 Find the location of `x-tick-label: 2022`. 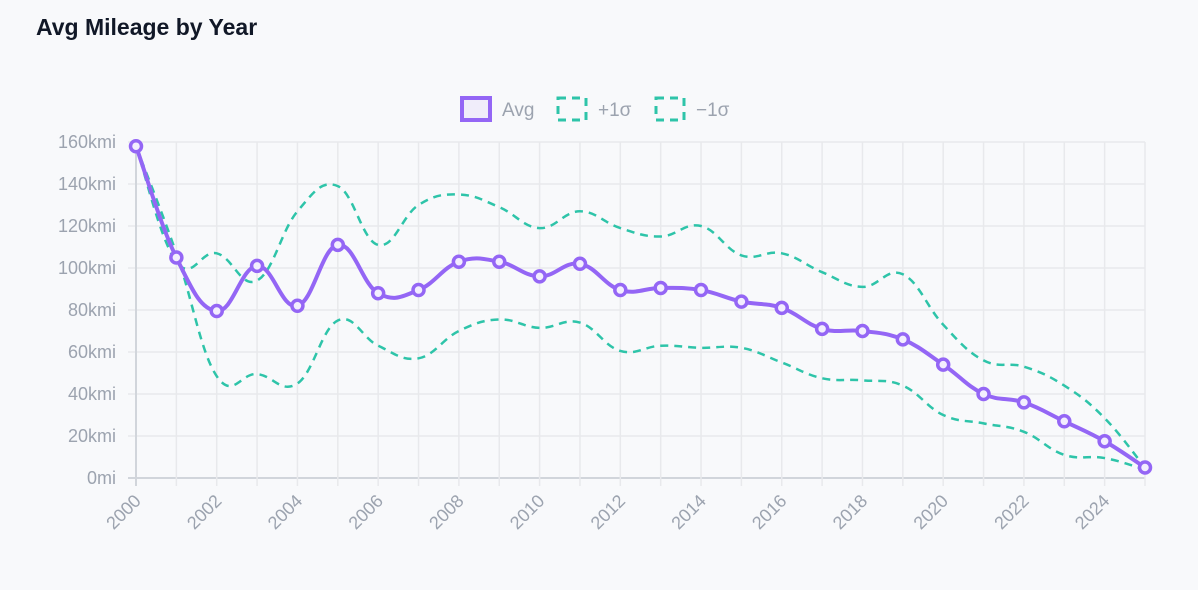

x-tick-label: 2022 is located at coordinates (1011, 512).